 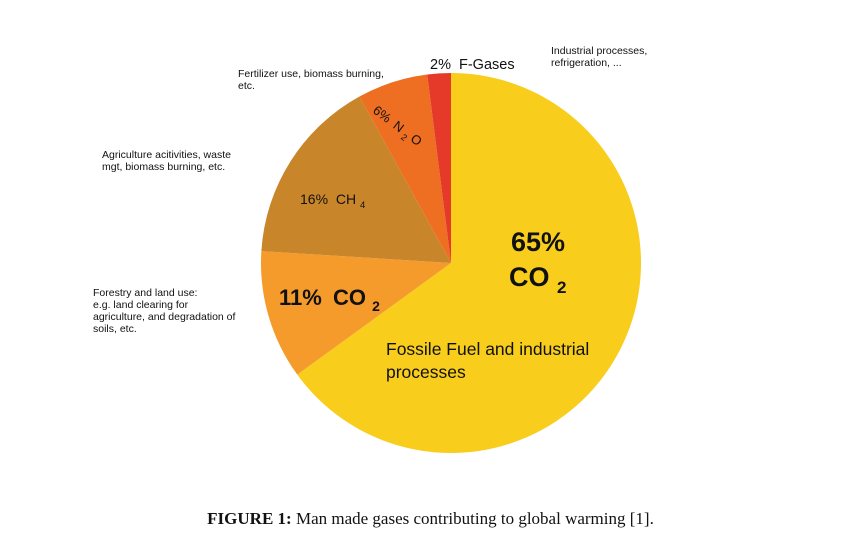 What do you see at coordinates (300, 297) in the screenshot?
I see `slice-label-co2-forestry-pct: 11%` at bounding box center [300, 297].